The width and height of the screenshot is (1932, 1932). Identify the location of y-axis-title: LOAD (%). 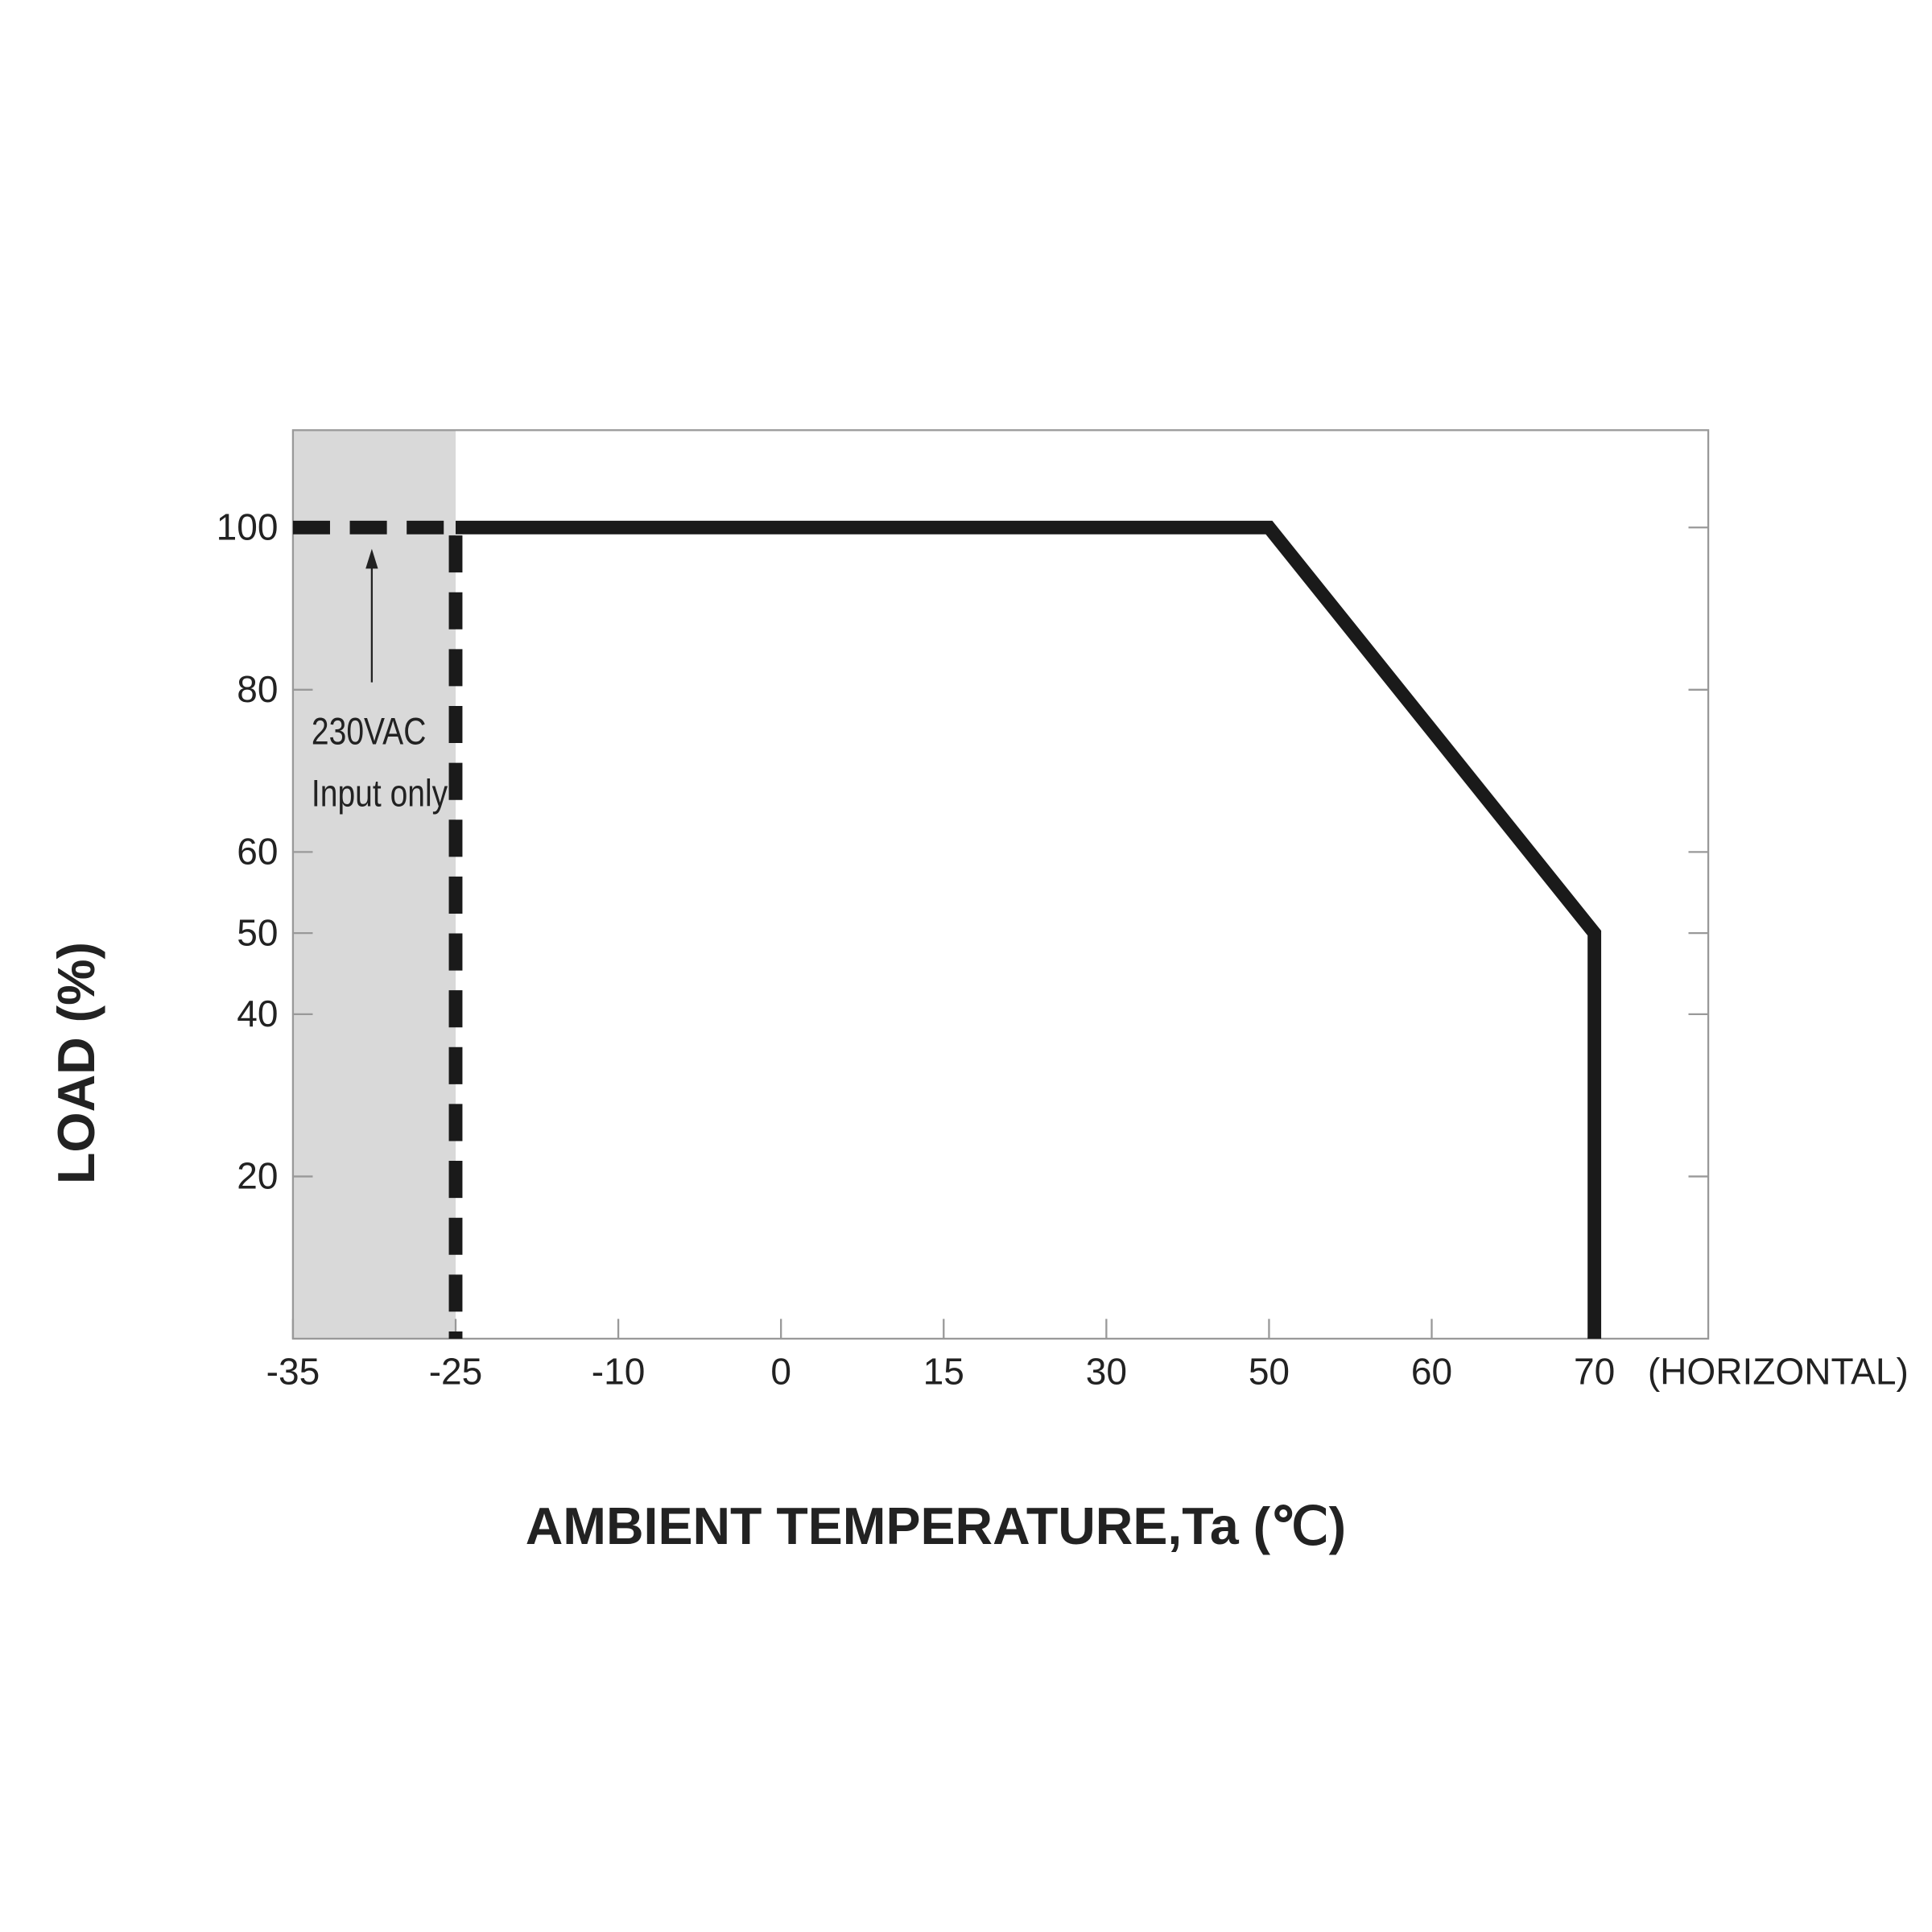
(76, 1063).